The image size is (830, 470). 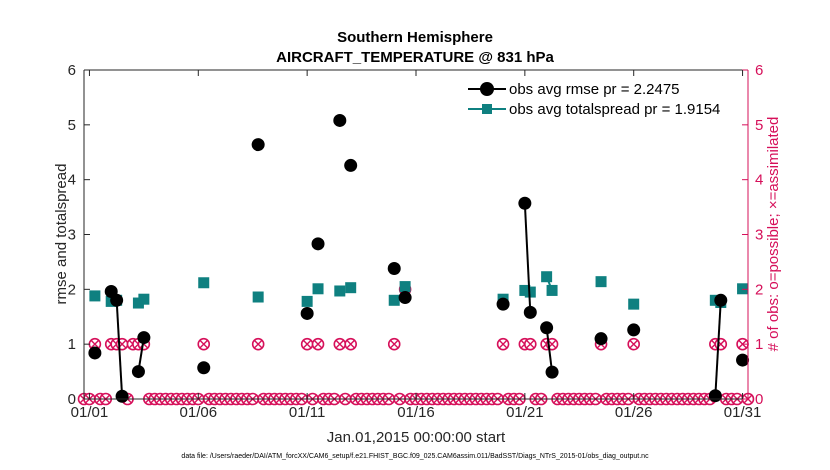 What do you see at coordinates (525, 412) in the screenshot?
I see `x-tick-label: 01/21` at bounding box center [525, 412].